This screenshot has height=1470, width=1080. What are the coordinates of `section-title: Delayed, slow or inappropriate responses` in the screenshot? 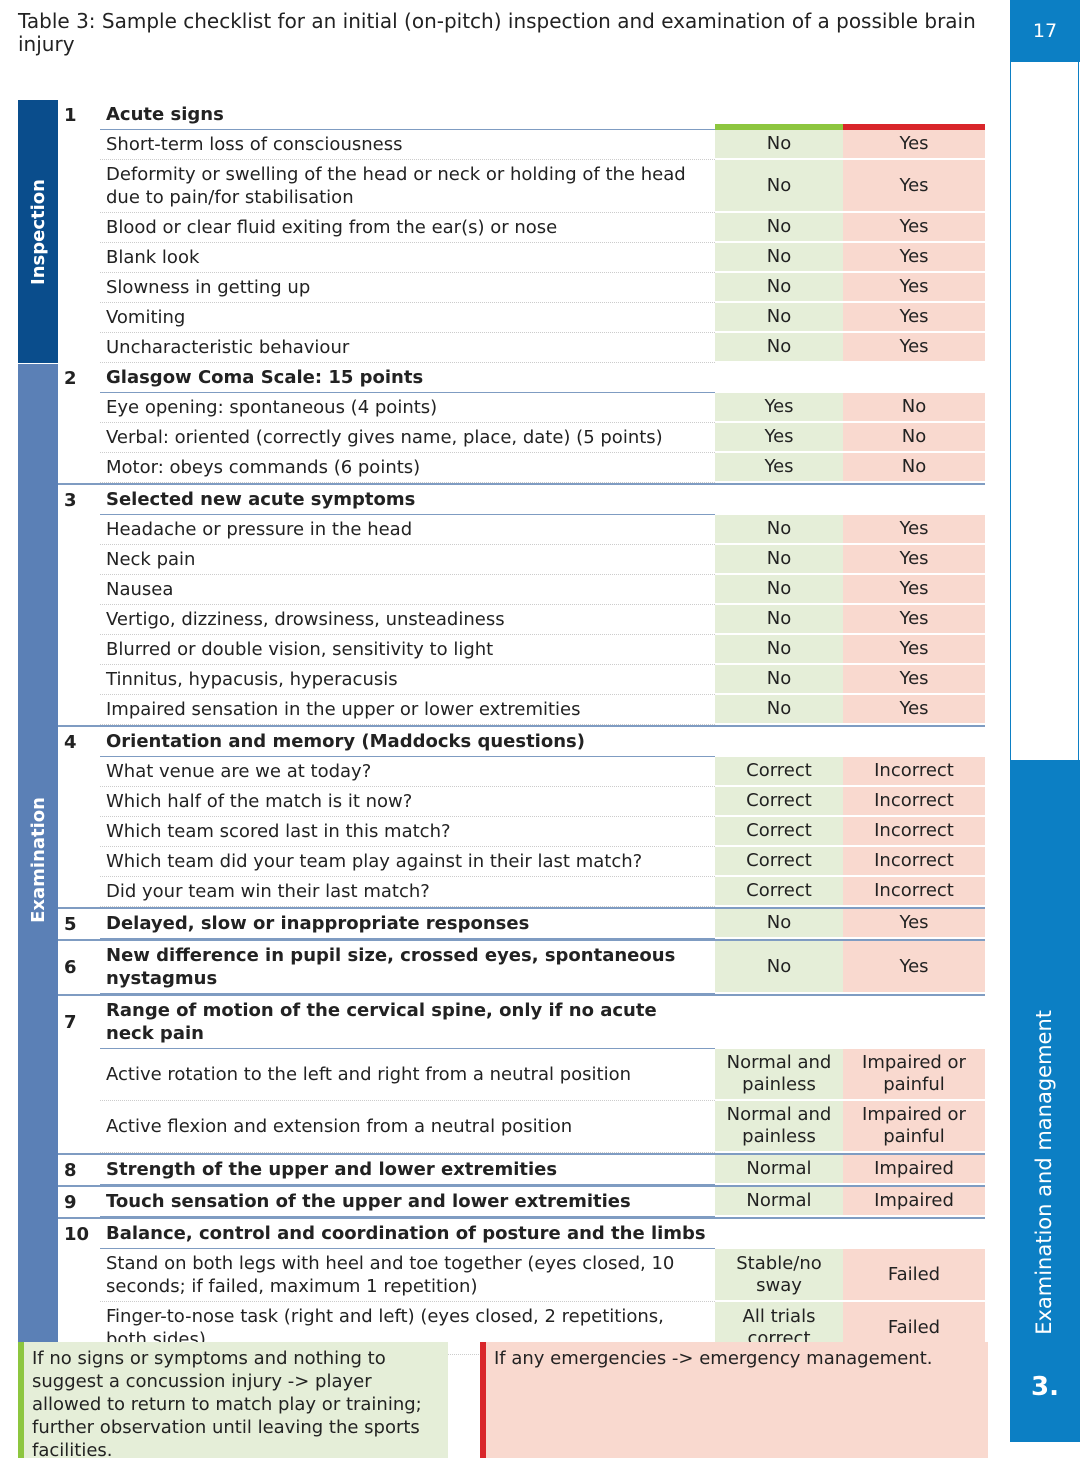 It's located at (407, 924).